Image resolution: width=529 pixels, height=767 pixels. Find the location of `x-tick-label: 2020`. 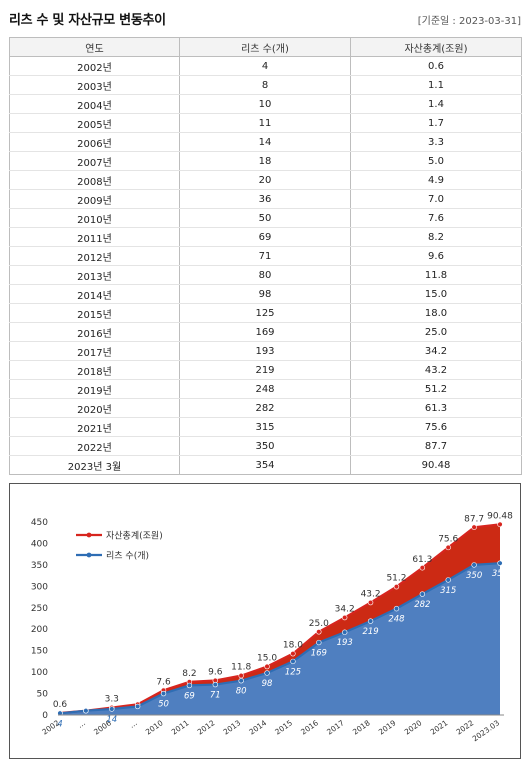

x-tick-label: 2020 is located at coordinates (413, 727).